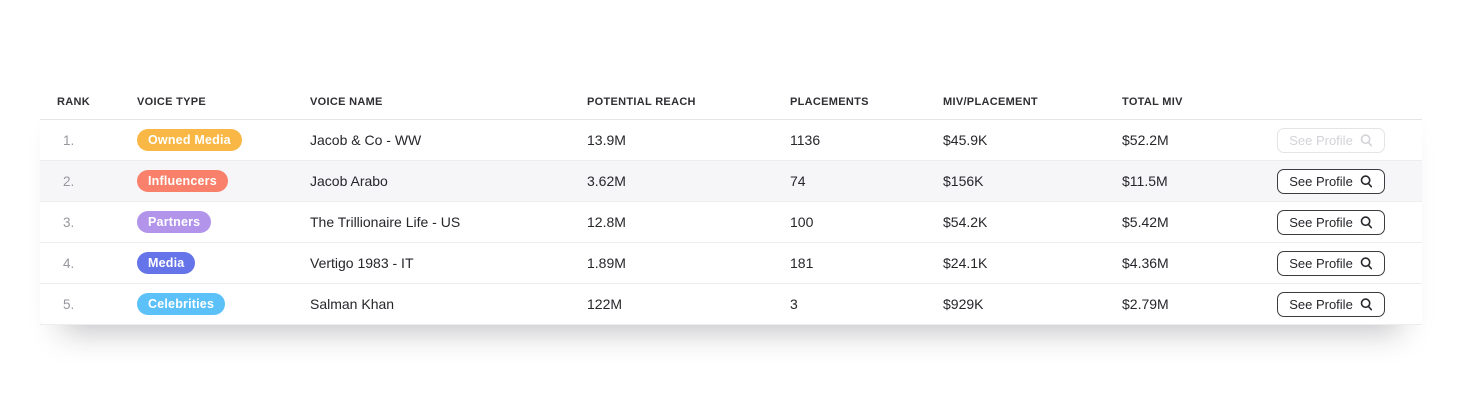 This screenshot has width=1477, height=412. I want to click on miv-placement-value: $54.2K, so click(965, 222).